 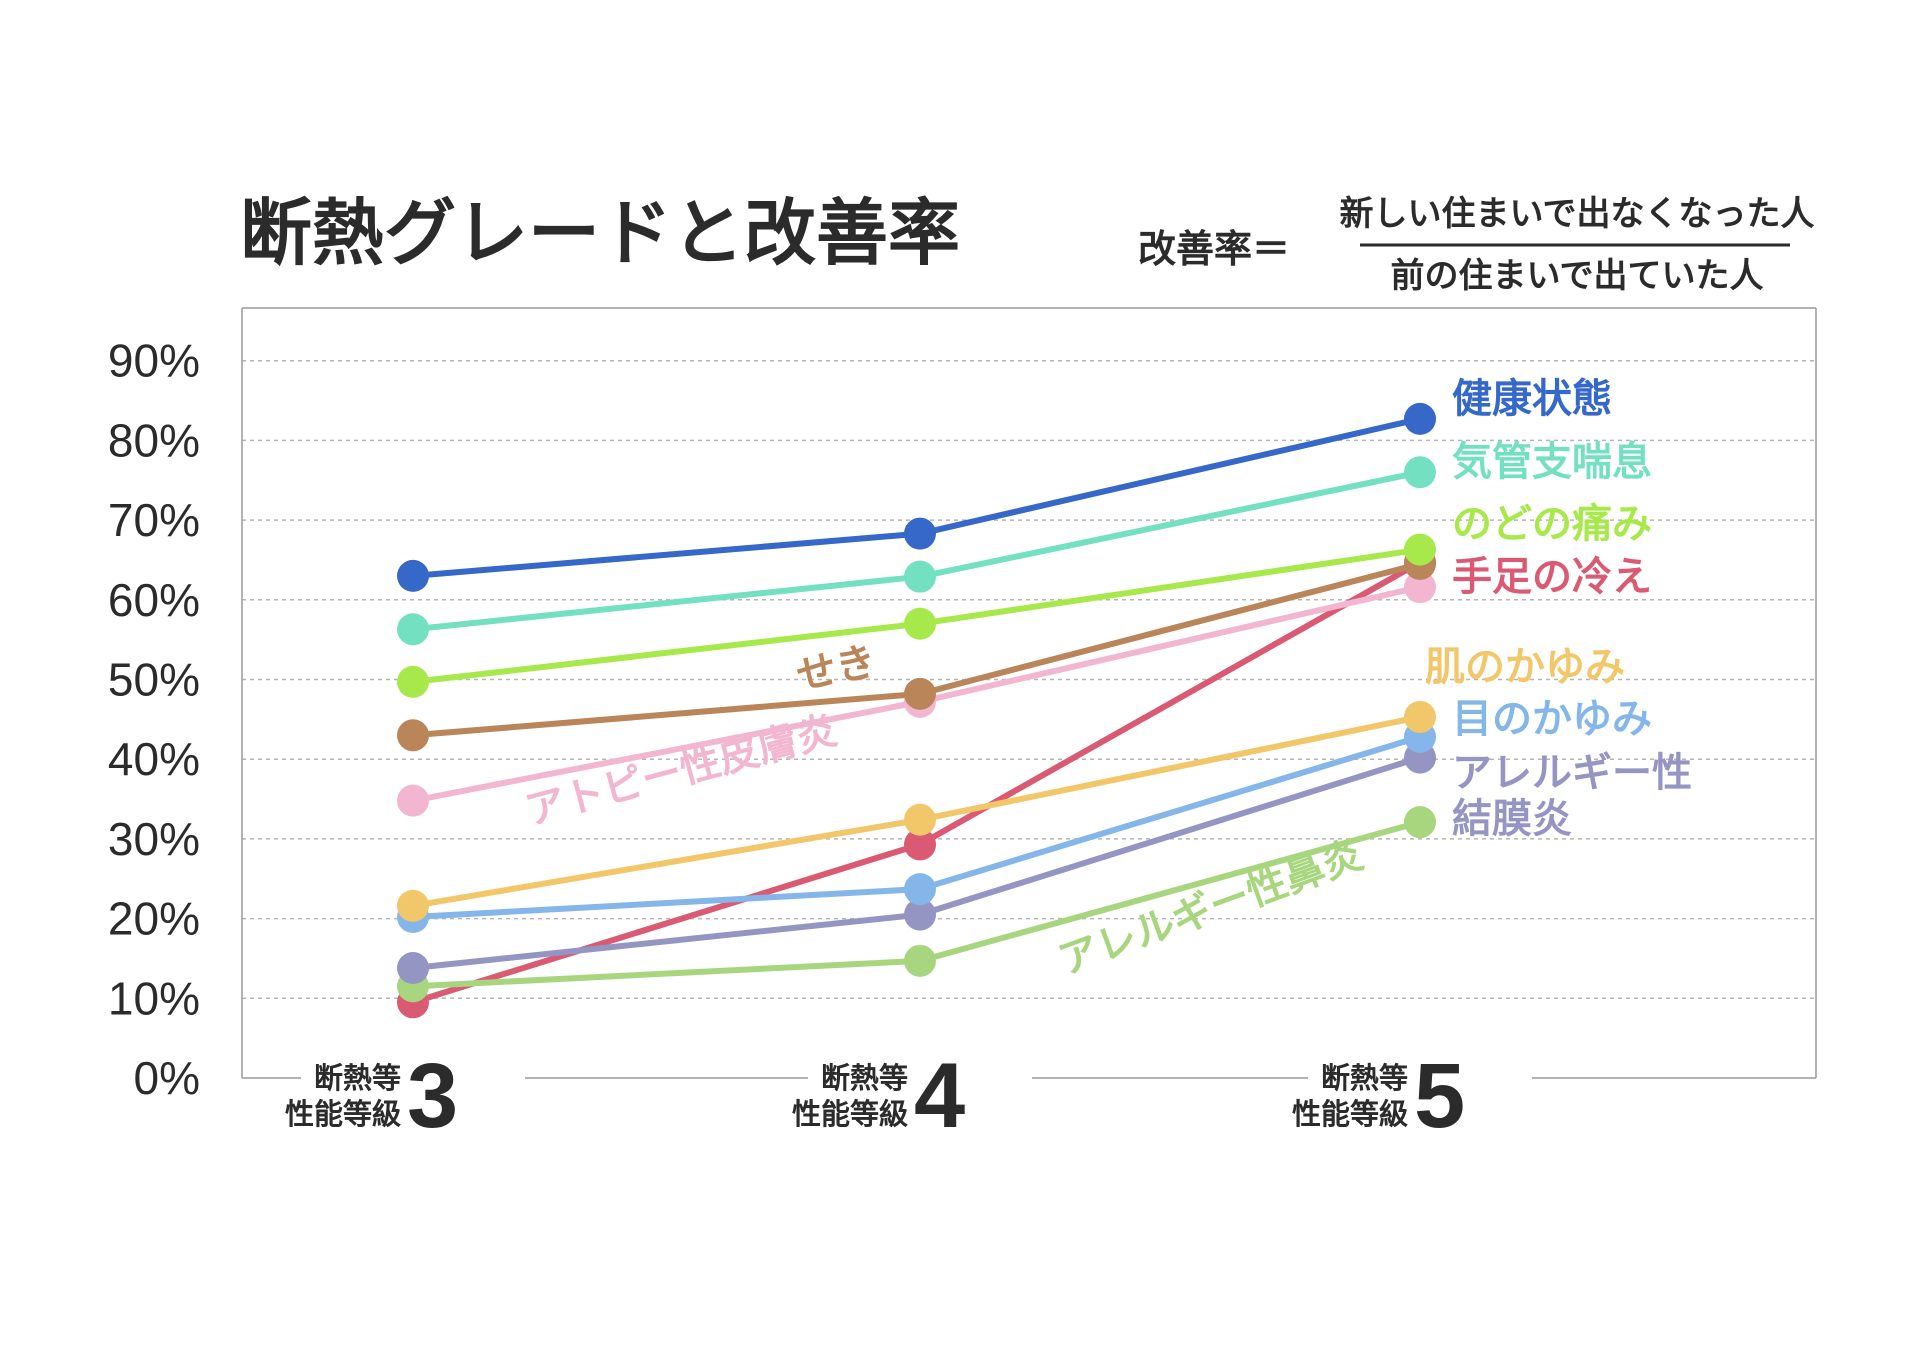 What do you see at coordinates (1512, 819) in the screenshot?
I see `label-conj-line2: 結膜炎` at bounding box center [1512, 819].